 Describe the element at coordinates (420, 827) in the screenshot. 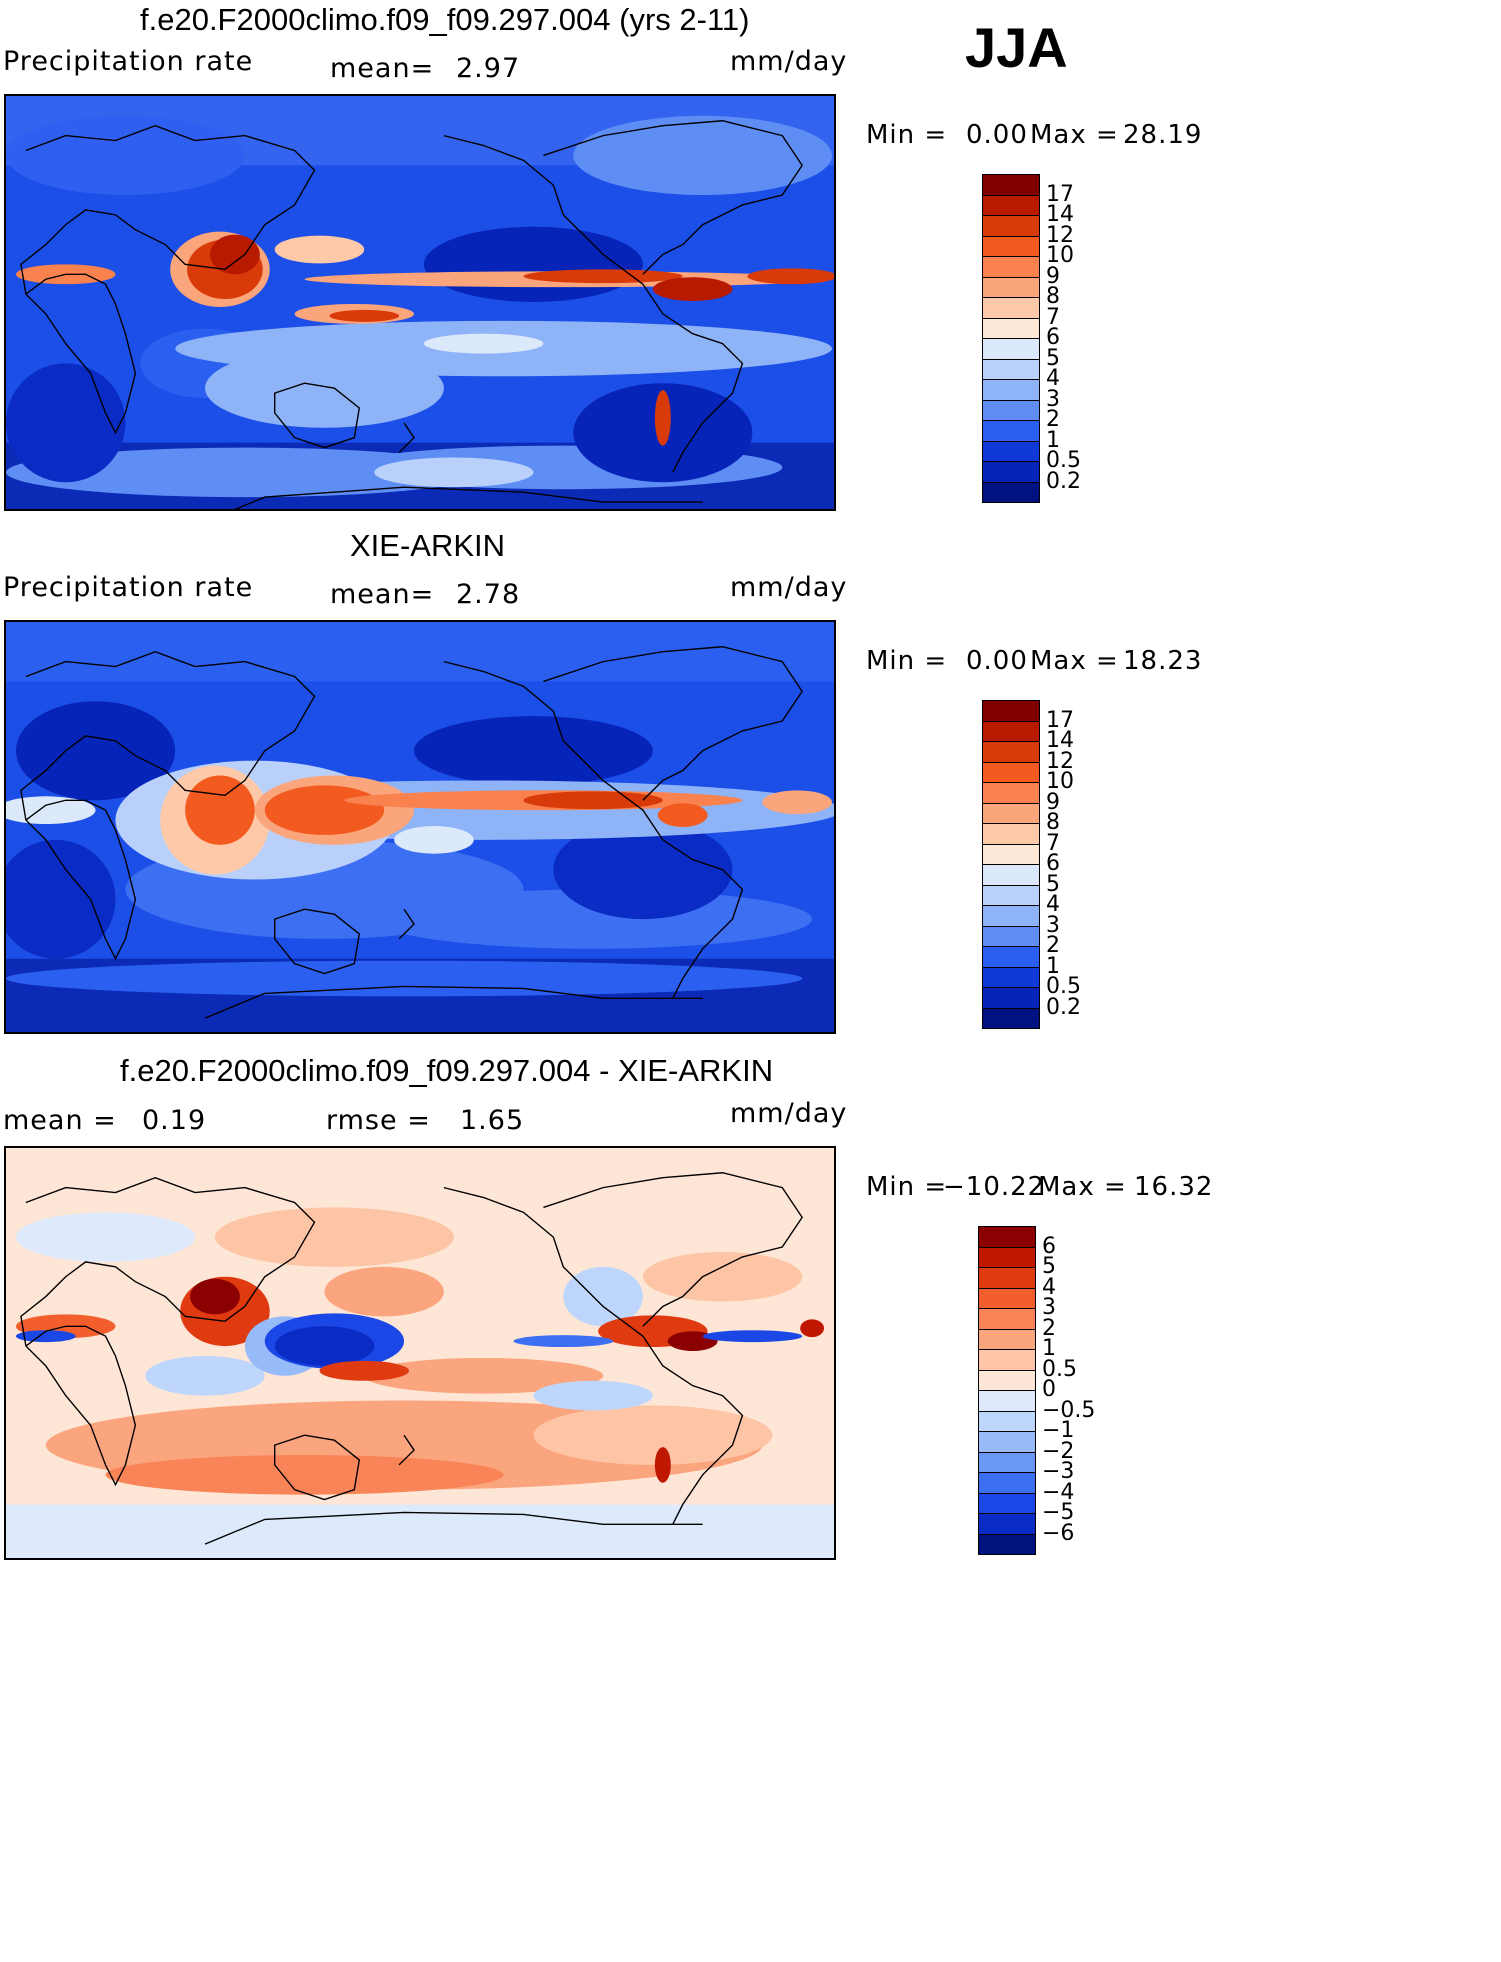

I see `panel-2-precip-field` at that location.